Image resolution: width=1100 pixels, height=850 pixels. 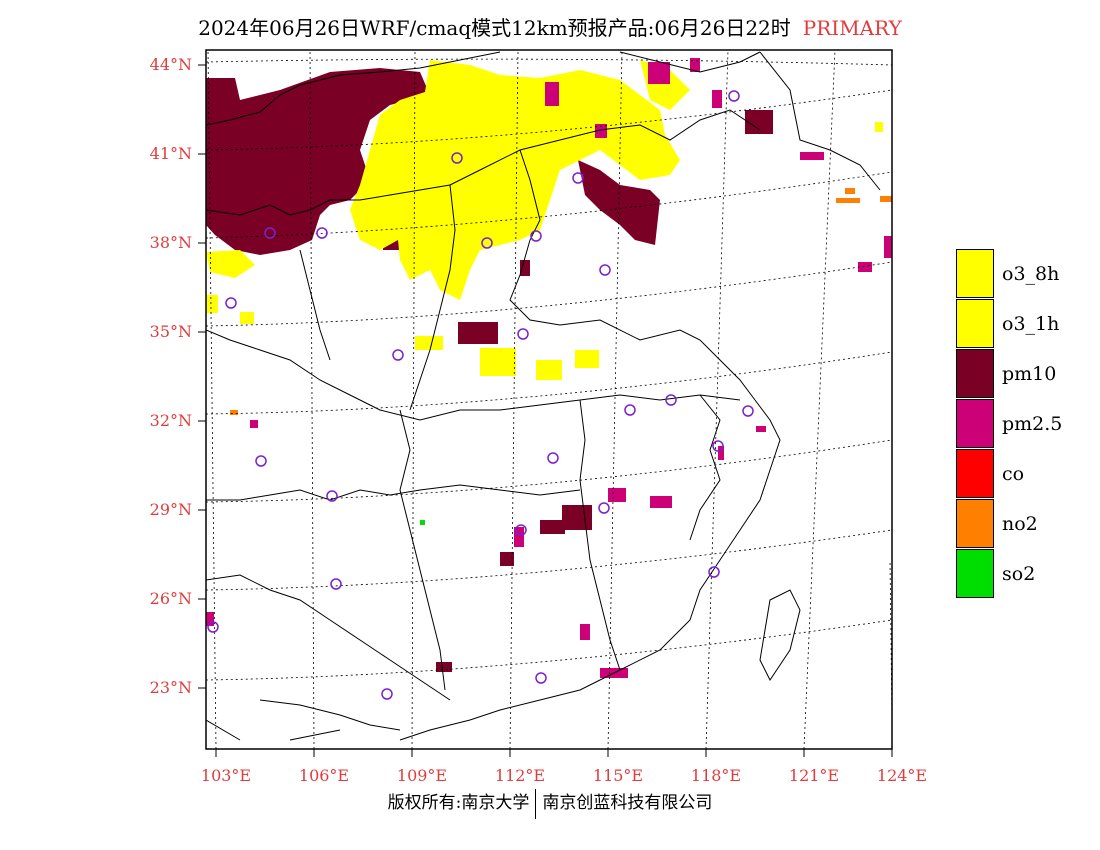 What do you see at coordinates (324, 775) in the screenshot?
I see `lon-label-106: 106°E` at bounding box center [324, 775].